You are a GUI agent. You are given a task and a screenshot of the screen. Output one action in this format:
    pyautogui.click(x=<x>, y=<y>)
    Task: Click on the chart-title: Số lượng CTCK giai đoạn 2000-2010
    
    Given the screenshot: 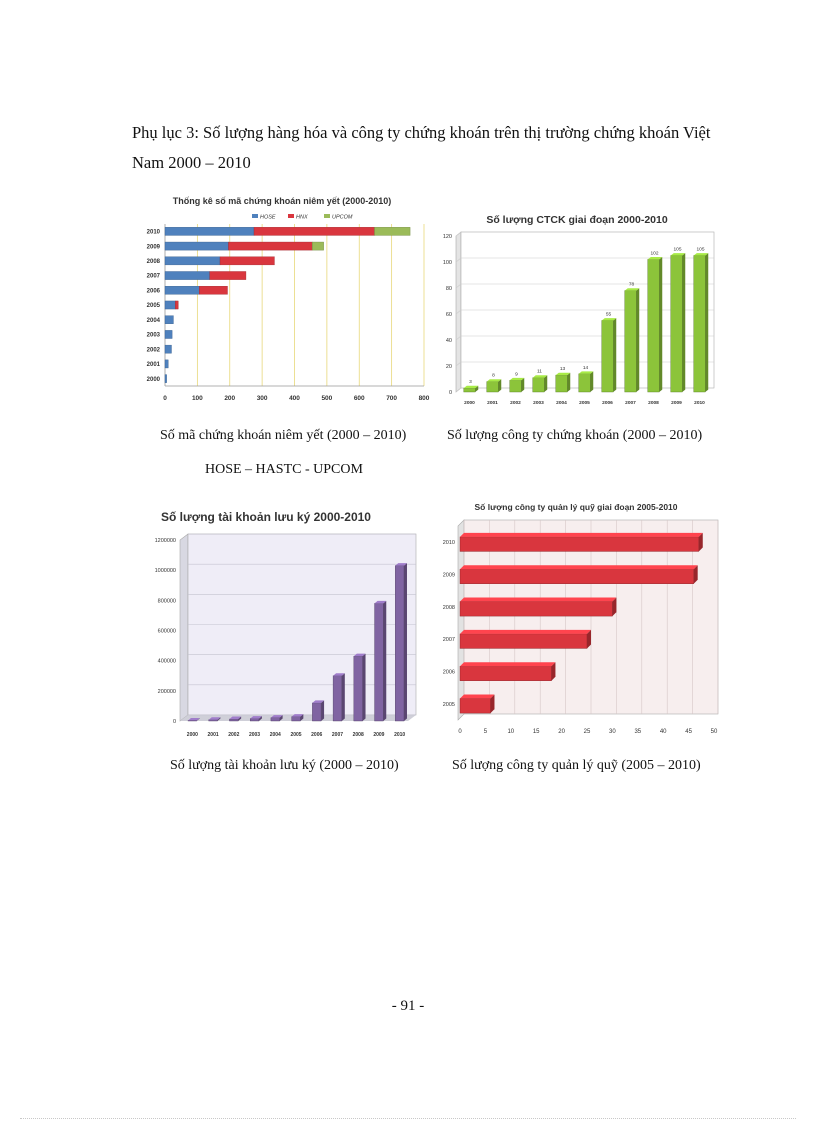 What is the action you would take?
    pyautogui.click(x=577, y=220)
    